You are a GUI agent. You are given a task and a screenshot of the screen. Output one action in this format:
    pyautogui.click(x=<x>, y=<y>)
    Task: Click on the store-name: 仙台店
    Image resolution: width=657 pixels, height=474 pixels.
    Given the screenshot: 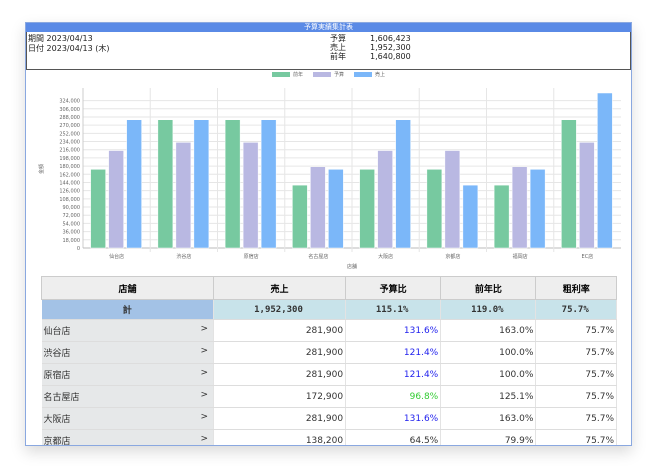 What is the action you would take?
    pyautogui.click(x=57, y=332)
    